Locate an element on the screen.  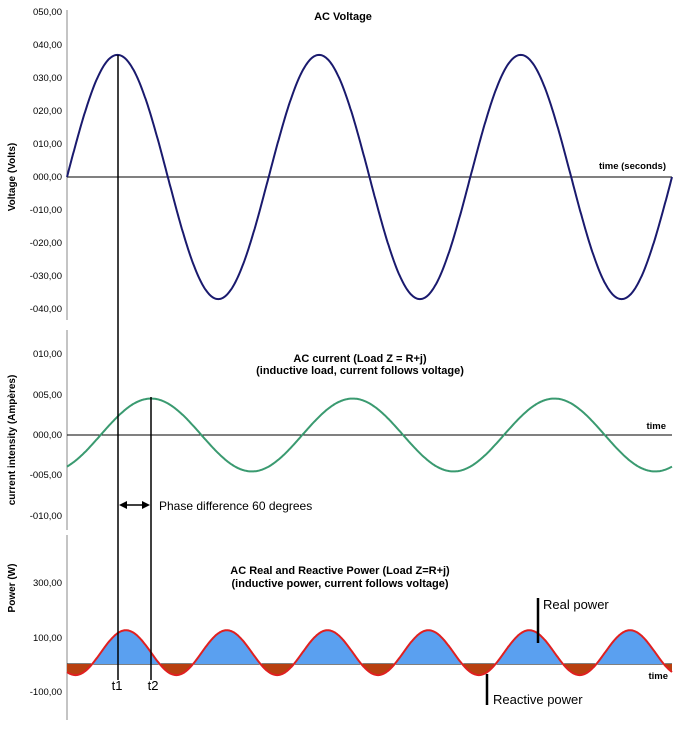
phase-difference-label: Phase difference 60 degrees is located at coordinates (235, 506).